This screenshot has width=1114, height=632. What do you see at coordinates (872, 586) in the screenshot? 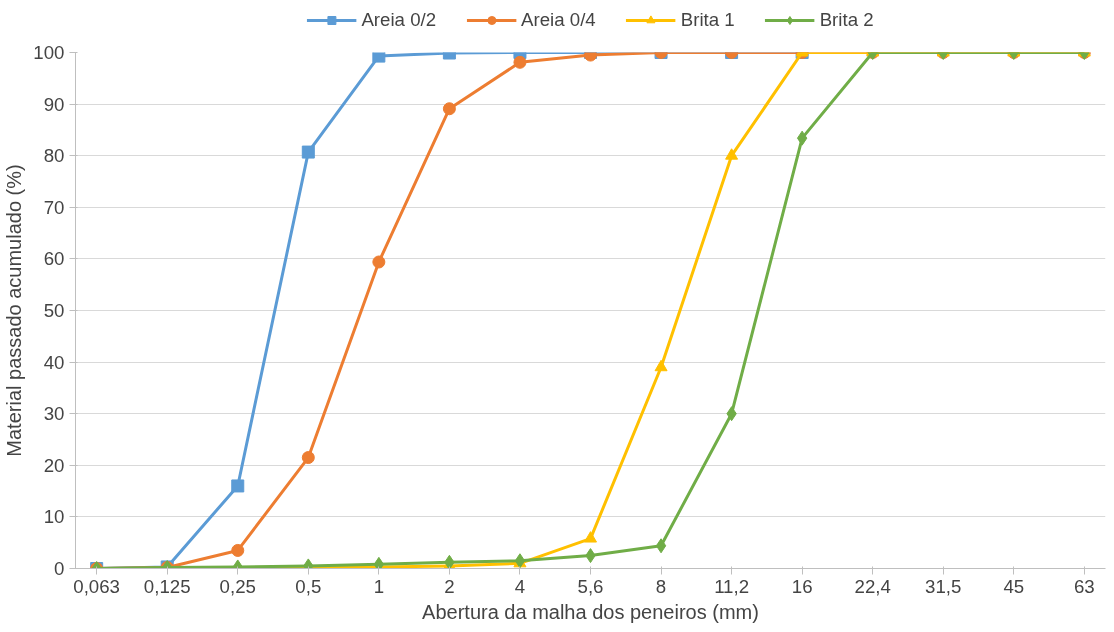
I see `x-tick-label: 22,4` at bounding box center [872, 586].